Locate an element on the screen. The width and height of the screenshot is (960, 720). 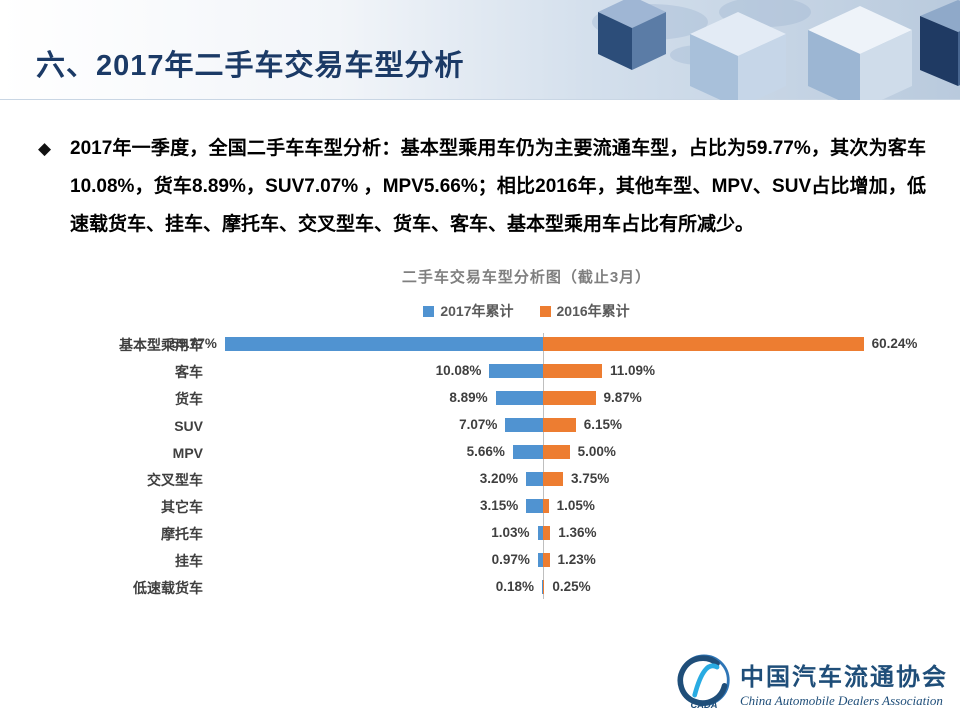
bar-zone-right: 6.15% is located at coordinates (738, 425).